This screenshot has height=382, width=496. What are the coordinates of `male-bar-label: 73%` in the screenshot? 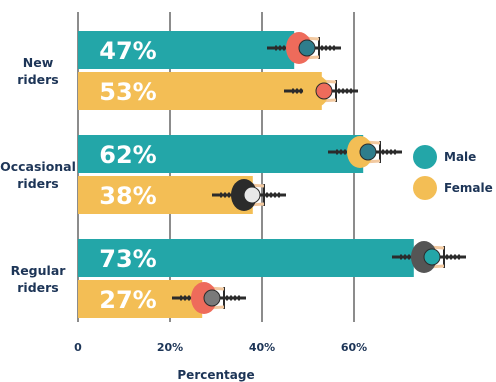 It's located at (127, 259).